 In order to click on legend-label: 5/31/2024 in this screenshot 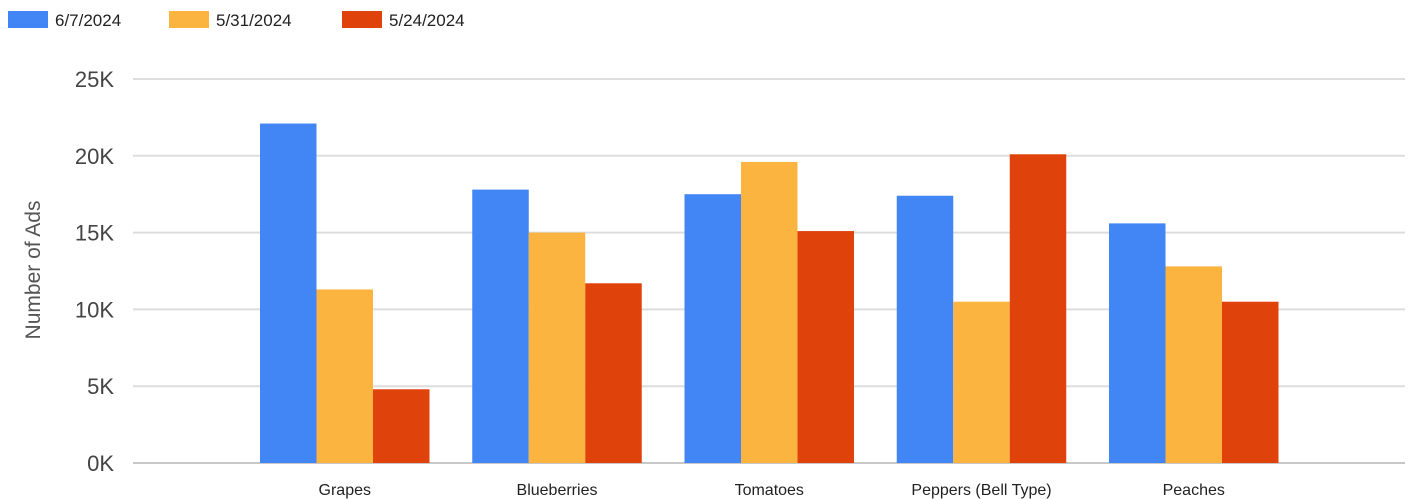, I will do `click(254, 20)`.